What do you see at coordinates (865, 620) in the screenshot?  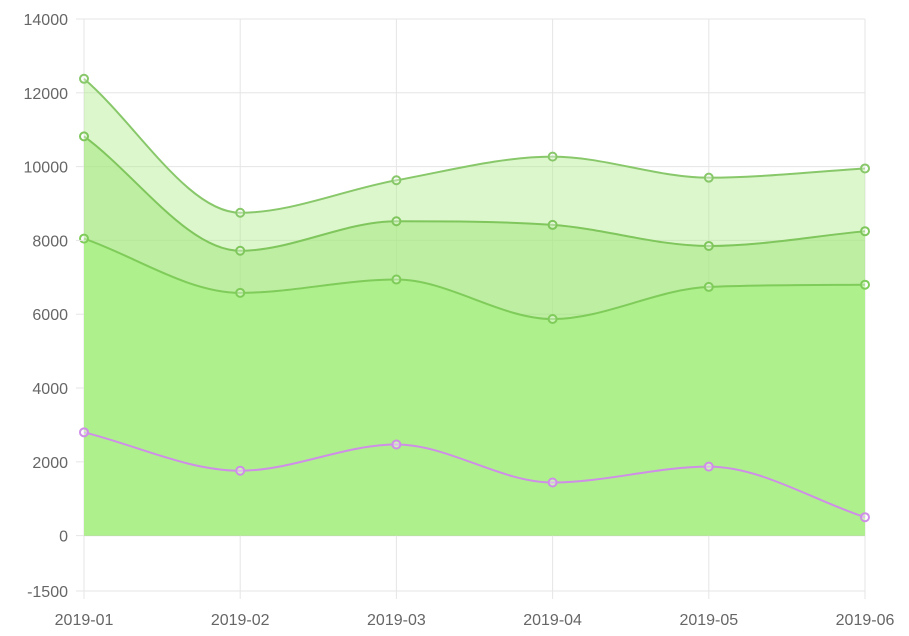 I see `x-tick-label: 2019-06` at bounding box center [865, 620].